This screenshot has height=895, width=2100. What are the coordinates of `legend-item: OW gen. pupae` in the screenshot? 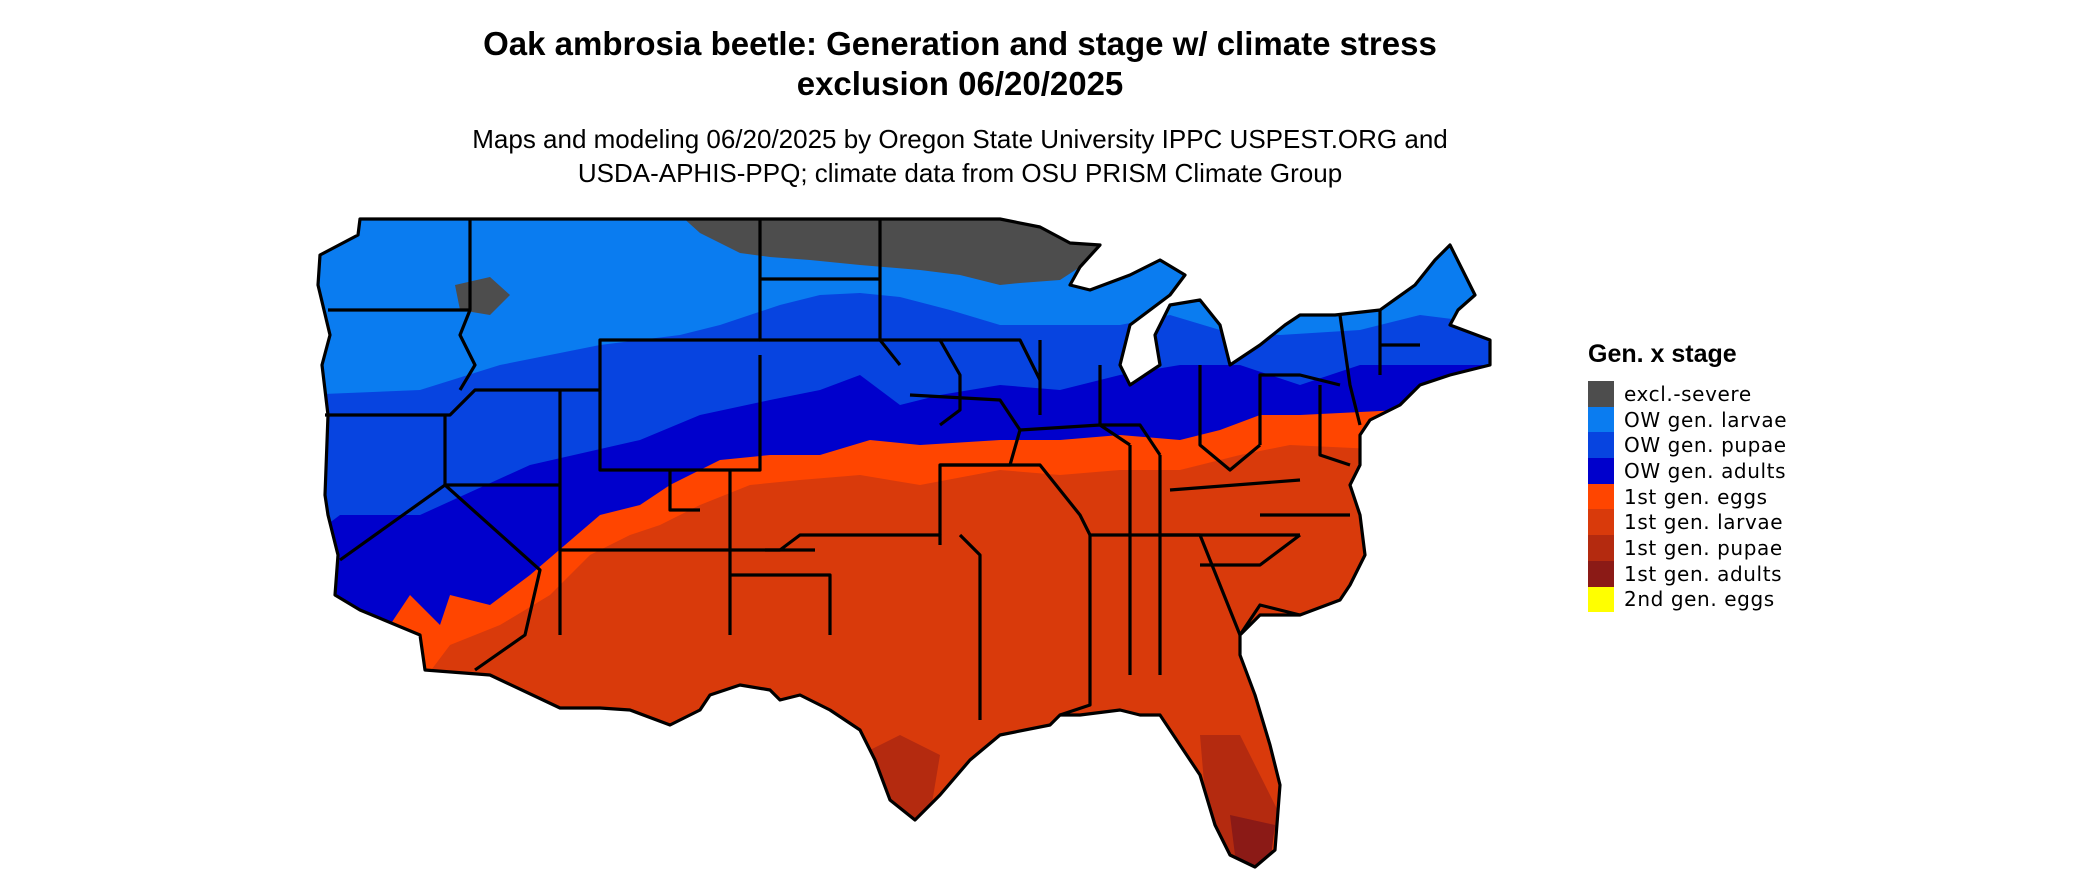 It's located at (1687, 445).